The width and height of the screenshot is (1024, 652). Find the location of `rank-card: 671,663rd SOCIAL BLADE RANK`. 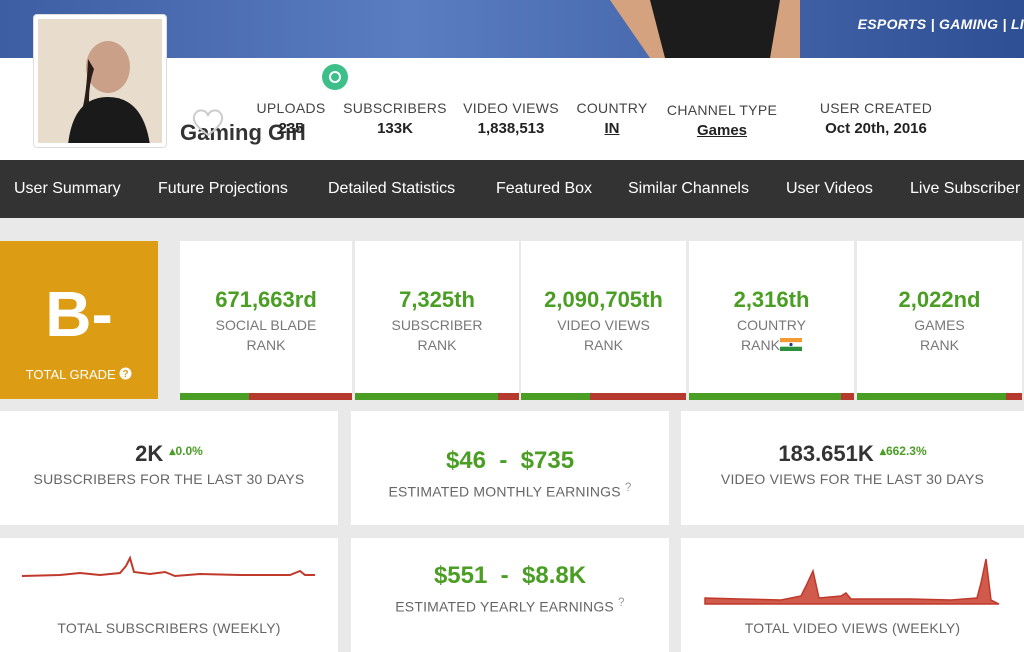

rank-card: 671,663rd SOCIAL BLADE RANK is located at coordinates (266, 320).